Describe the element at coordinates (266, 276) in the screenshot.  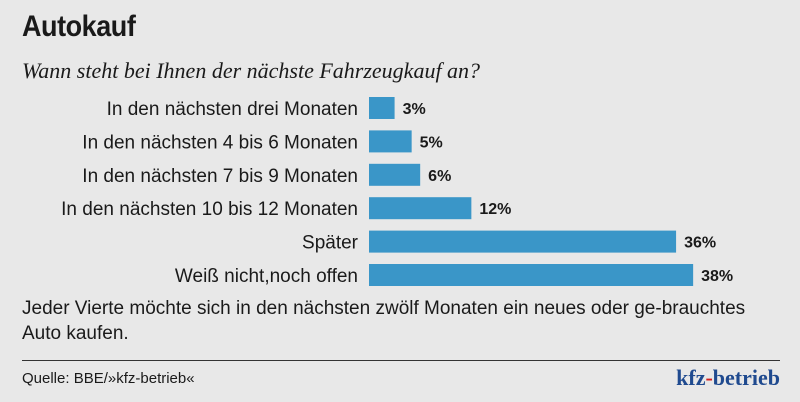
I see `category-label: Weiß nicht,noch offen` at that location.